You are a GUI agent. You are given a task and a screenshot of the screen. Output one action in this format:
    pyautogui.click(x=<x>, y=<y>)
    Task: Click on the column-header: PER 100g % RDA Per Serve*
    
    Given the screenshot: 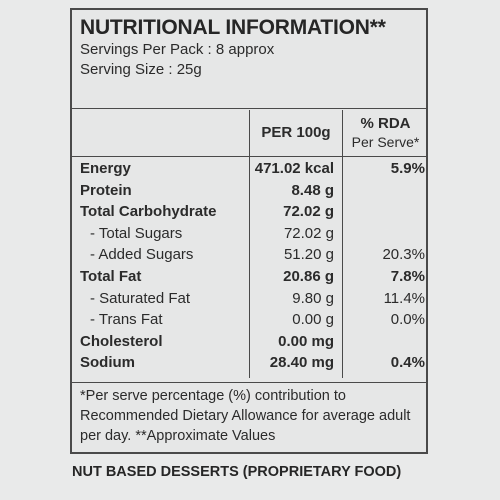 What is the action you would take?
    pyautogui.click(x=249, y=133)
    